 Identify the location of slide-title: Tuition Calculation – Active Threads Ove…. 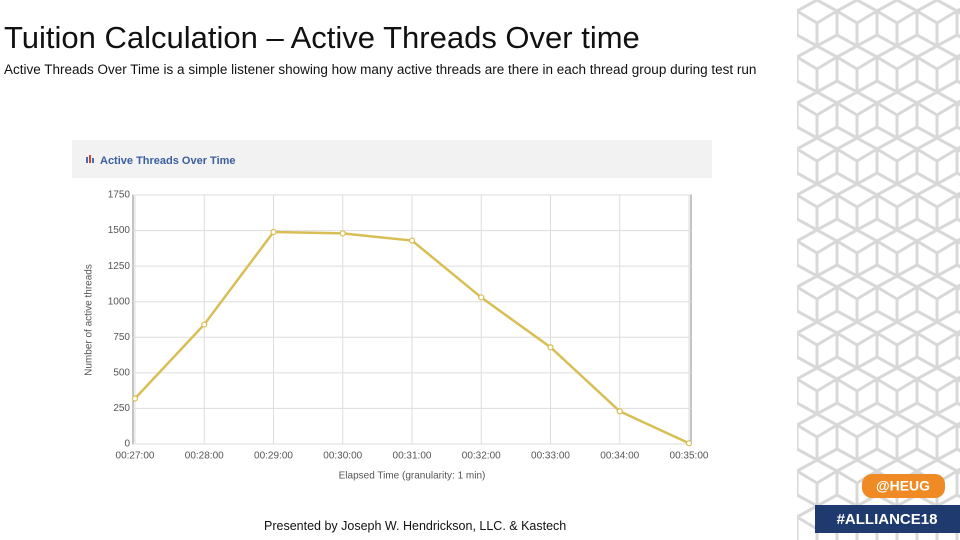
(322, 37).